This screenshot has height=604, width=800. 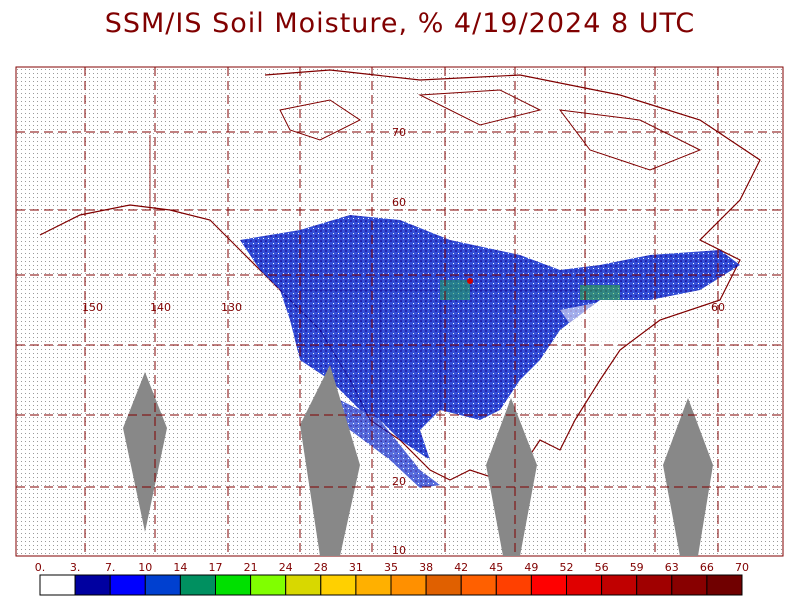 What do you see at coordinates (399, 202) in the screenshot?
I see `latitude-label: 60` at bounding box center [399, 202].